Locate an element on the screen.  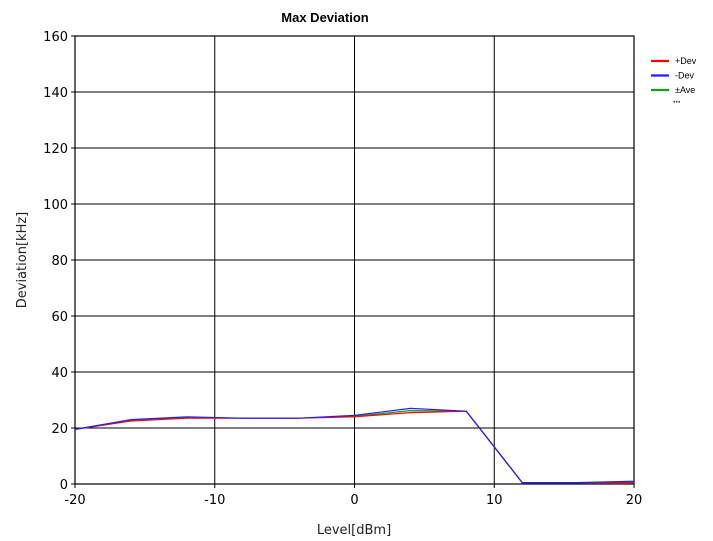
x-tick-label: -10 is located at coordinates (214, 500).